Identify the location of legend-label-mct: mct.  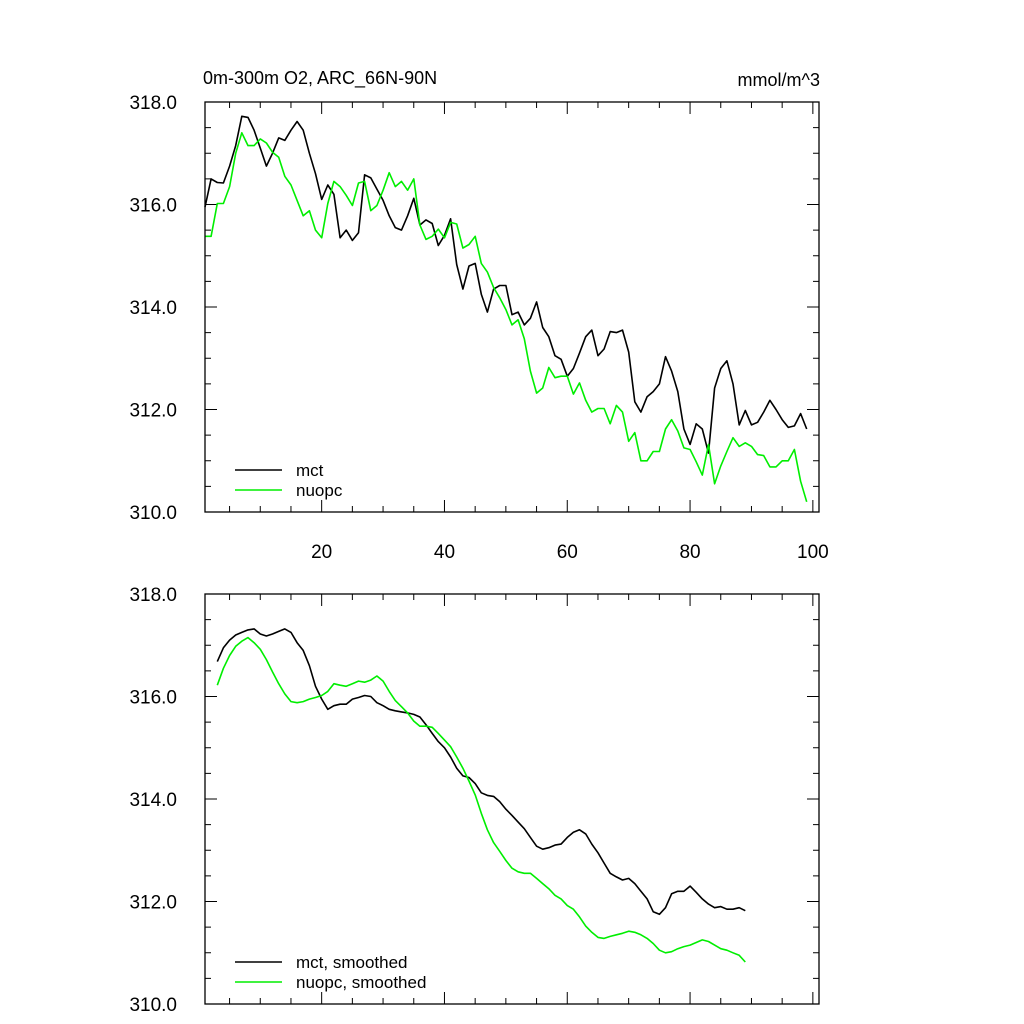
(310, 470).